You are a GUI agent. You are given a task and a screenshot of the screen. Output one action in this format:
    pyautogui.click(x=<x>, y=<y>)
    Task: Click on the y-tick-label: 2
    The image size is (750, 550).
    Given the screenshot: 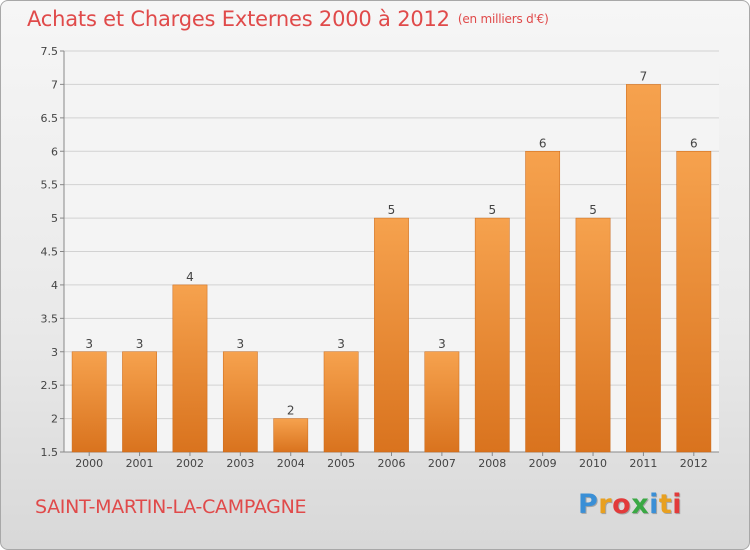 What is the action you would take?
    pyautogui.click(x=54, y=419)
    